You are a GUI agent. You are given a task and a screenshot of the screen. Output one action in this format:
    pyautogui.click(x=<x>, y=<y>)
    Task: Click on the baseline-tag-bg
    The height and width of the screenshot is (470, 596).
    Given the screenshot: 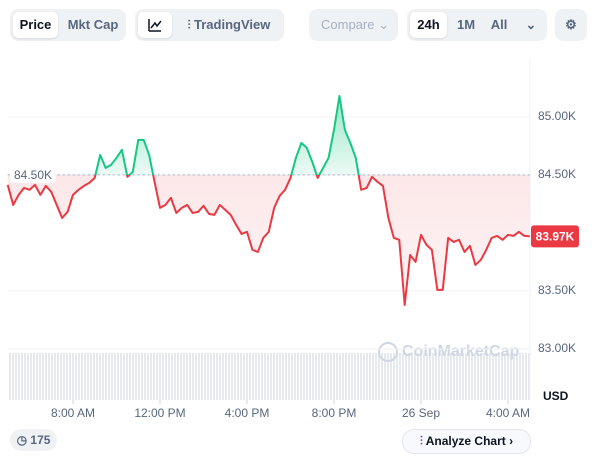 What is the action you would take?
    pyautogui.click(x=33, y=174)
    